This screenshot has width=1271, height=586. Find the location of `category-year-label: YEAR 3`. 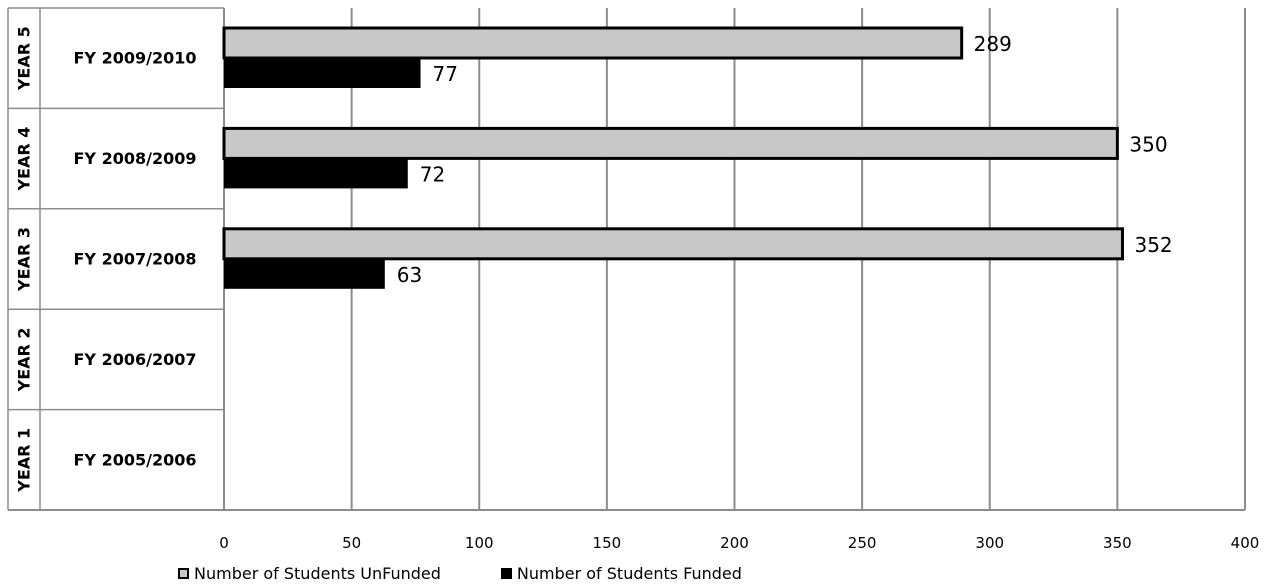

category-year-label: YEAR 3 is located at coordinates (24, 259).